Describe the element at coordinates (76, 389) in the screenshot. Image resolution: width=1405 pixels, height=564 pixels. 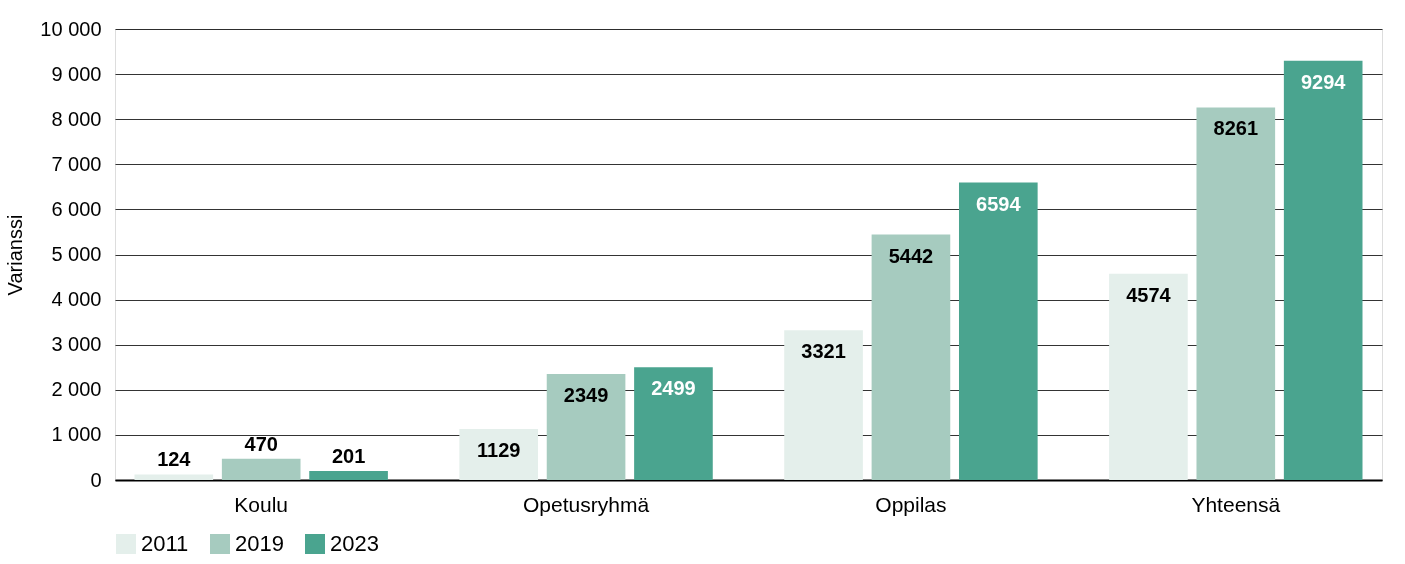
I see `y-tick-label: 2 000` at that location.